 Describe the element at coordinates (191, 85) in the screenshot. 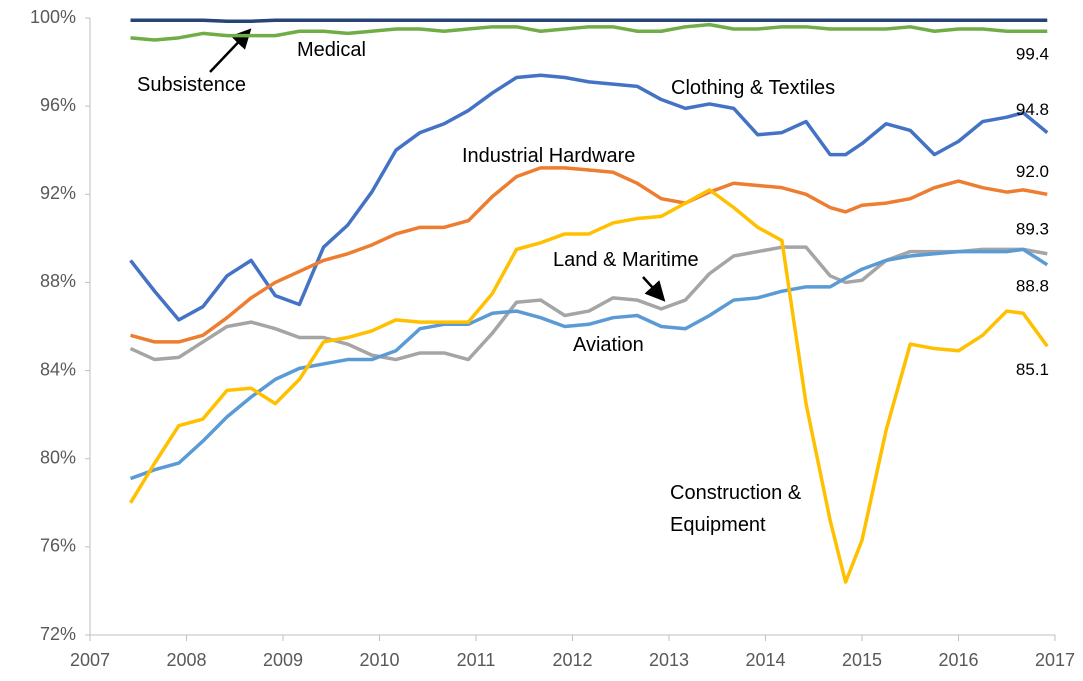

I see `series-name: Subsistence` at that location.